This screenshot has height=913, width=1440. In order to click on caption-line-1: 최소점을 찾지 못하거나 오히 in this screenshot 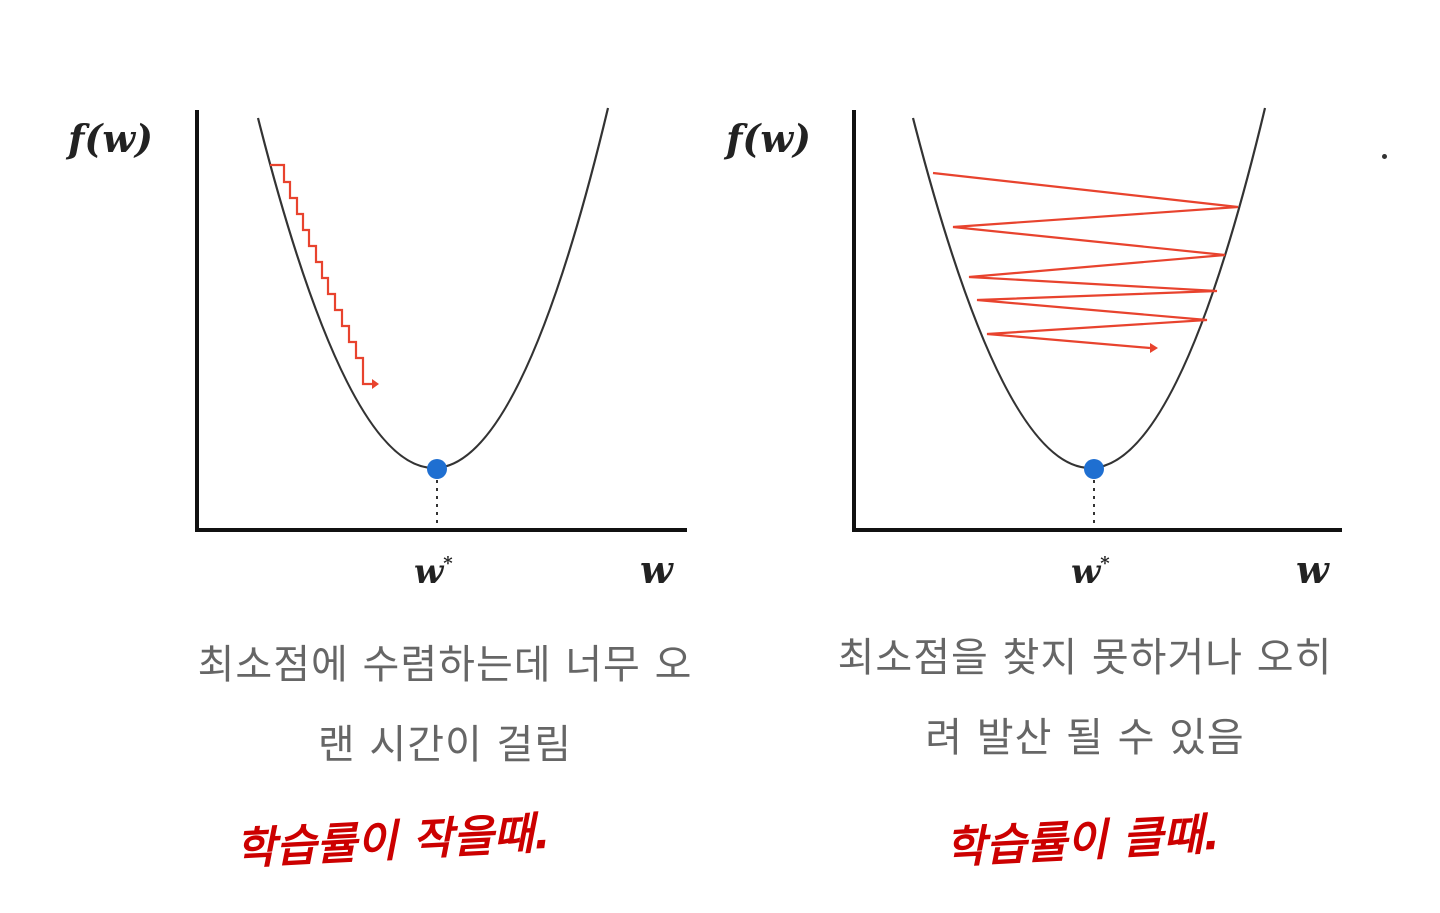, I will do `click(1085, 658)`.